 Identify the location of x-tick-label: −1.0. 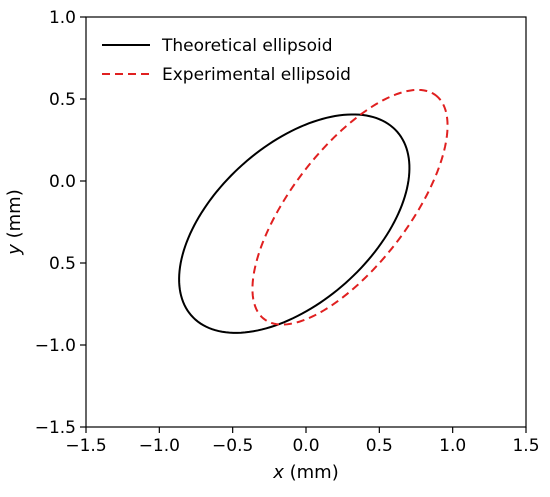
(159, 446).